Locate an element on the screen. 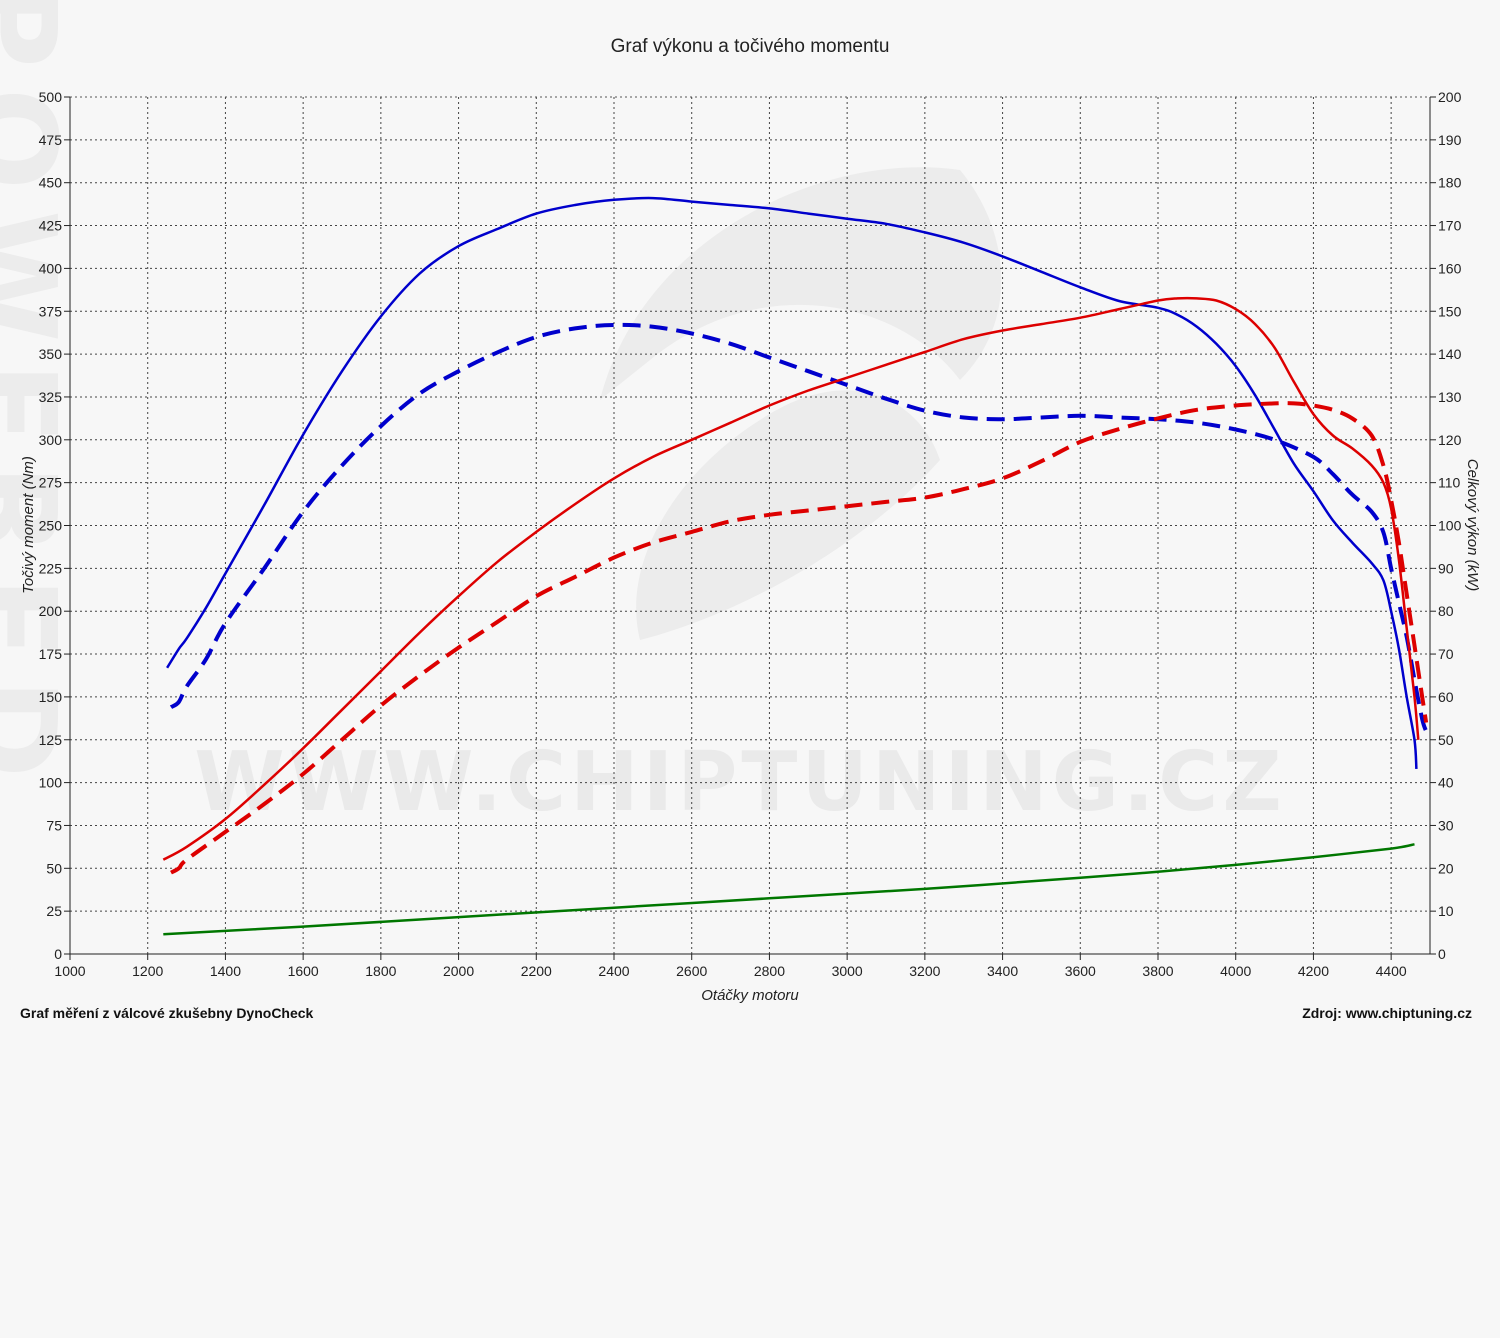 The image size is (1500, 1338). x-tick-label: 1800 is located at coordinates (380, 971).